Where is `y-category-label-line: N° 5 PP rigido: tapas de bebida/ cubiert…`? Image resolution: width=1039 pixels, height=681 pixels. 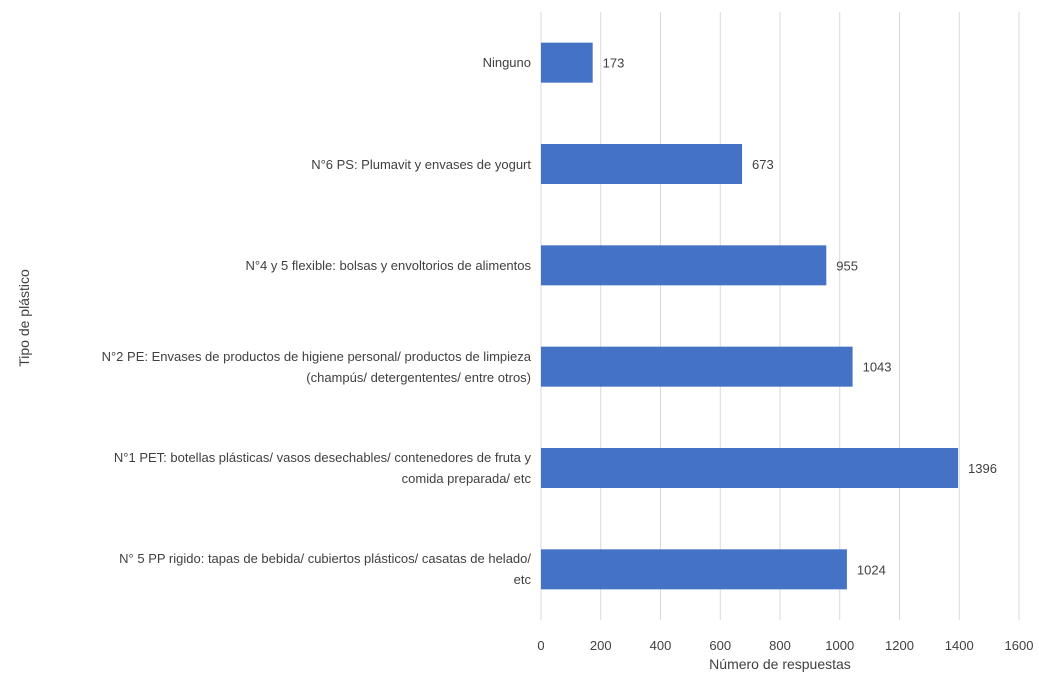 y-category-label-line: N° 5 PP rigido: tapas de bebida/ cubiert… is located at coordinates (325, 559).